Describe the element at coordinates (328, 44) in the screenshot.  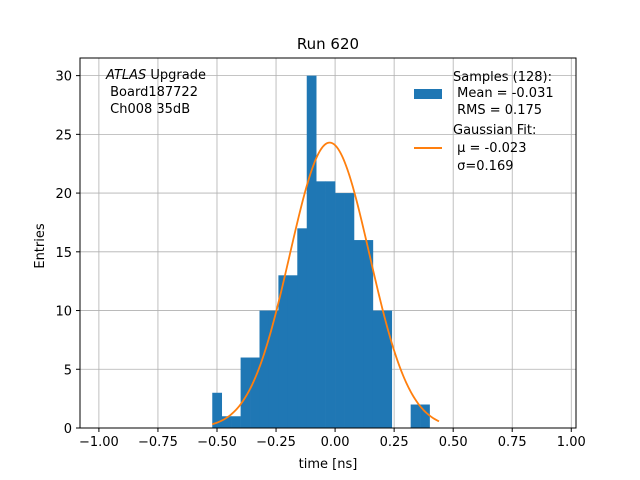
I see `chart-title: Run 620` at that location.